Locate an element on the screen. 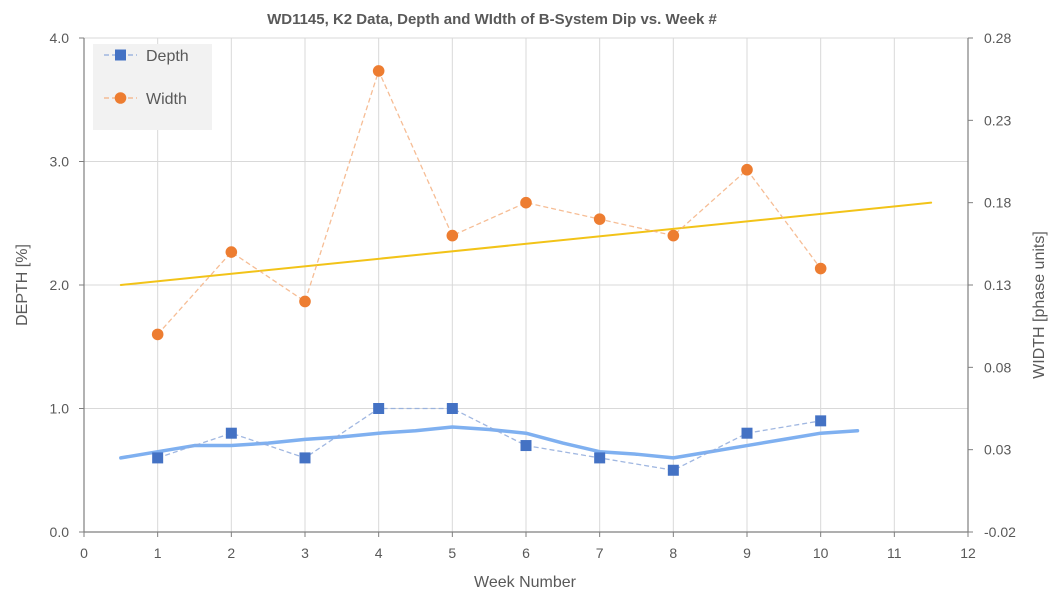 This screenshot has width=1061, height=598. y2-tick-label: -0.02 is located at coordinates (1000, 532).